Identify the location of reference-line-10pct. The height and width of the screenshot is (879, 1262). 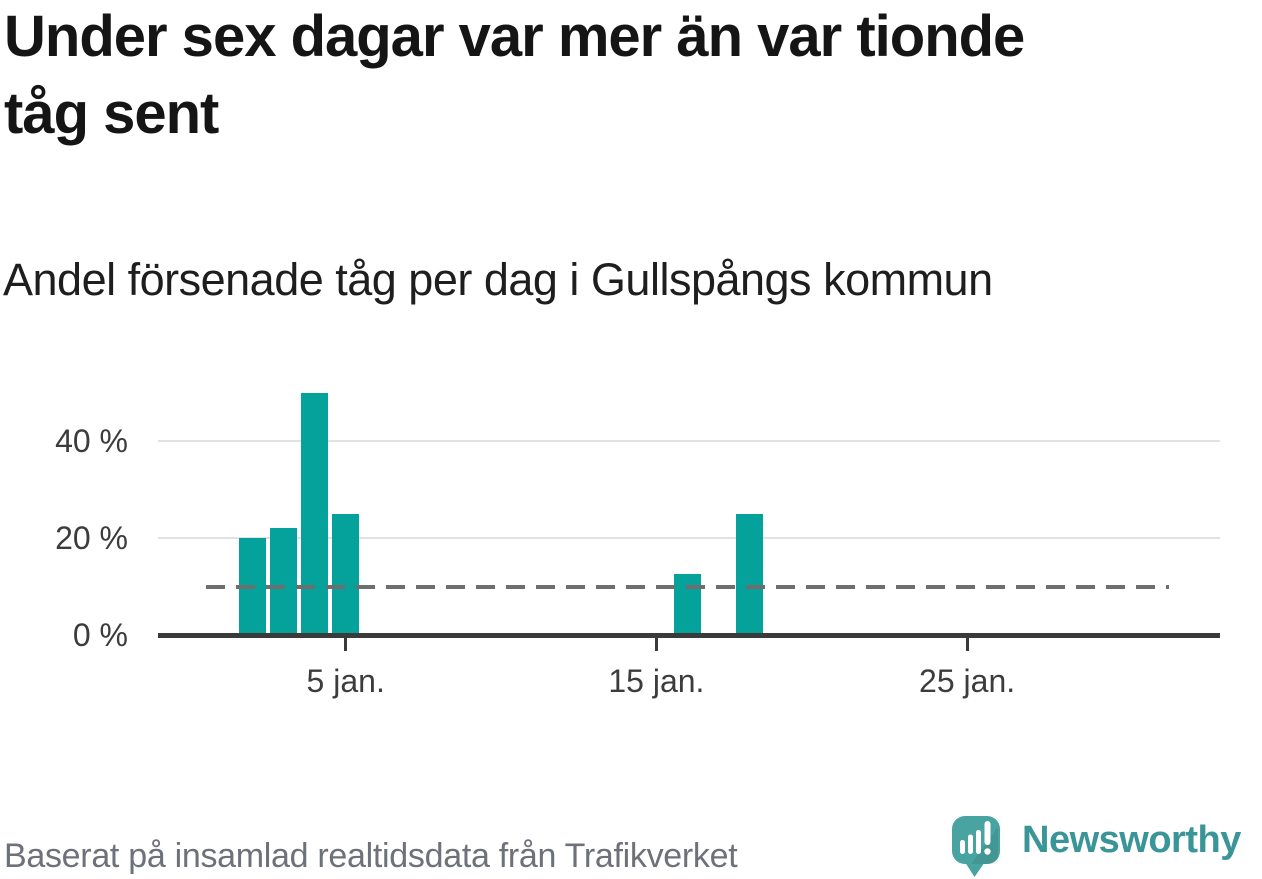
(687, 586).